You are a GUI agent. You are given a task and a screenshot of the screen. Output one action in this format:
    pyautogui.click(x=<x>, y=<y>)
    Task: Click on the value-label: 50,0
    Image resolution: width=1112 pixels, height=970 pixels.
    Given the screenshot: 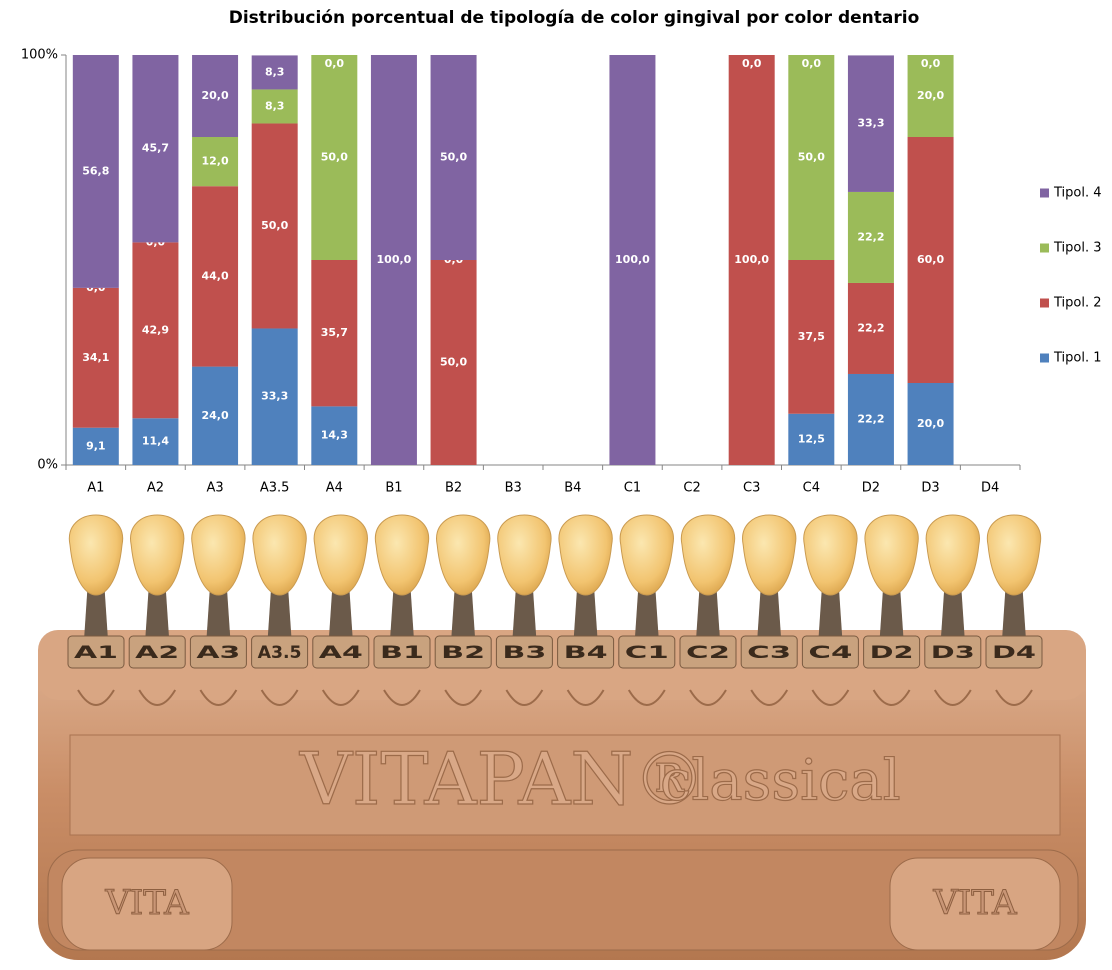 What is the action you would take?
    pyautogui.click(x=334, y=157)
    